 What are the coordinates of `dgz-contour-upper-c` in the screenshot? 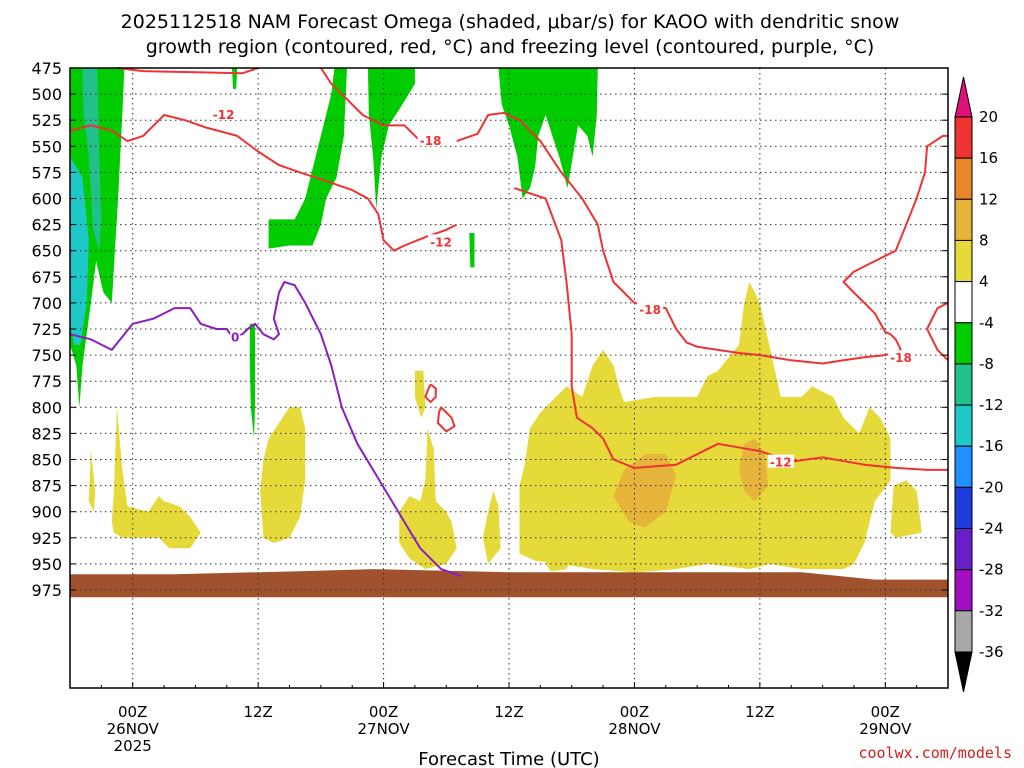 It's located at (370, 104).